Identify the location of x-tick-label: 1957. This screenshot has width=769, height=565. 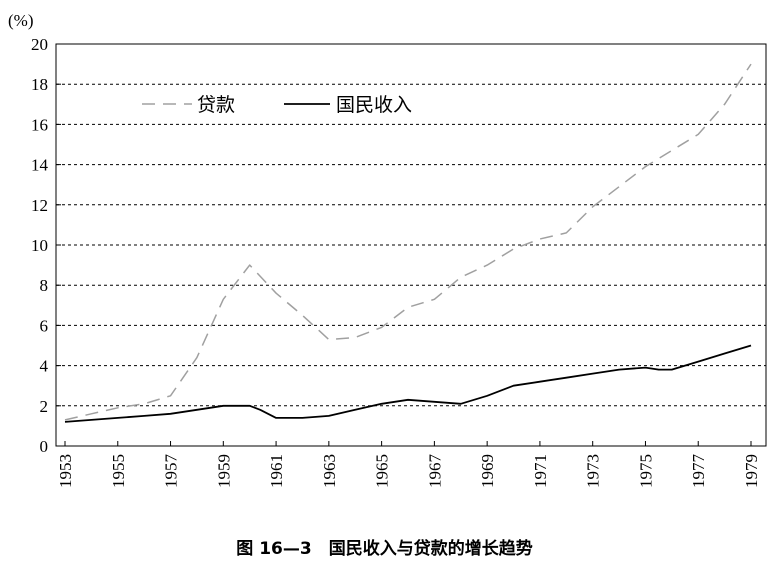
(171, 471).